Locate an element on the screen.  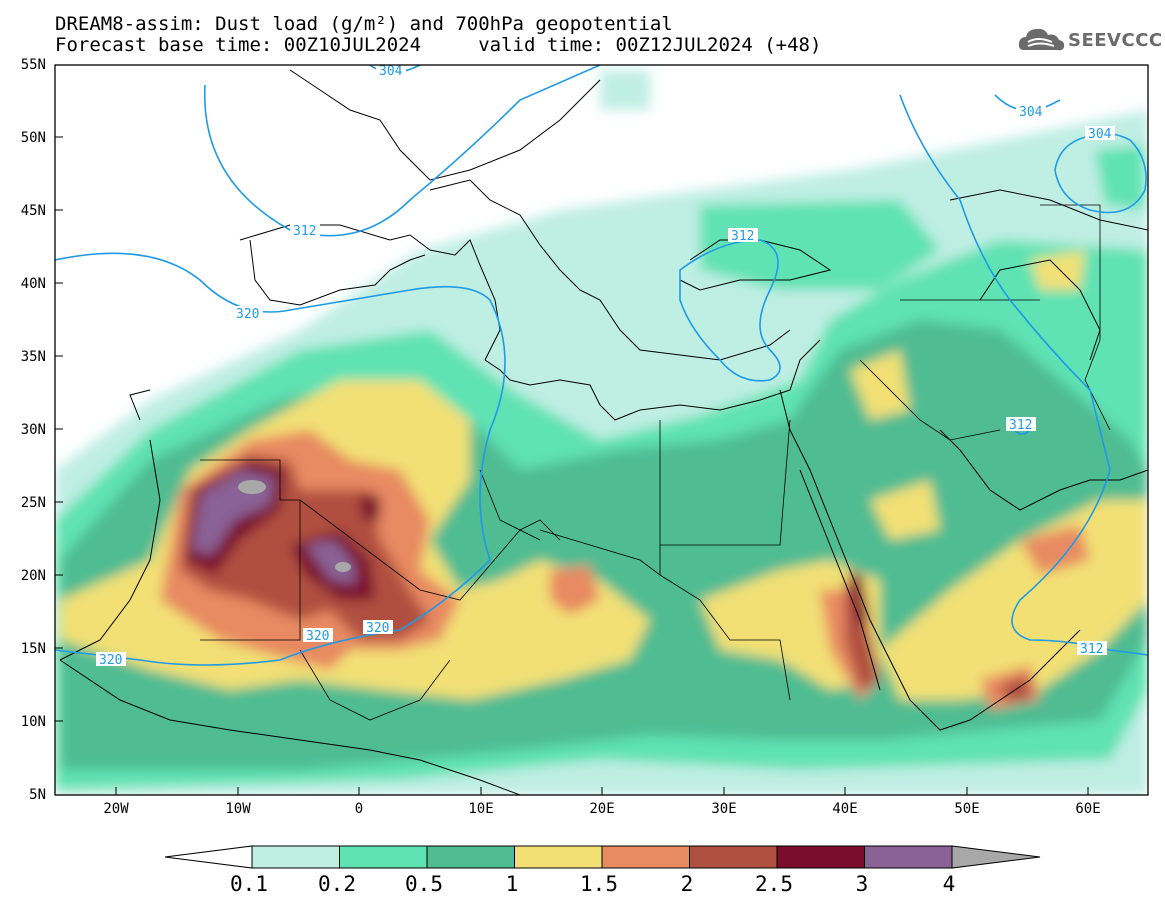
lon-label: 20W is located at coordinates (116, 809).